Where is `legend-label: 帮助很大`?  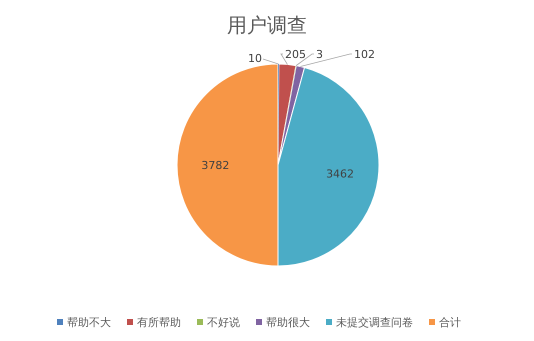
legend-label: 帮助很大 is located at coordinates (288, 322).